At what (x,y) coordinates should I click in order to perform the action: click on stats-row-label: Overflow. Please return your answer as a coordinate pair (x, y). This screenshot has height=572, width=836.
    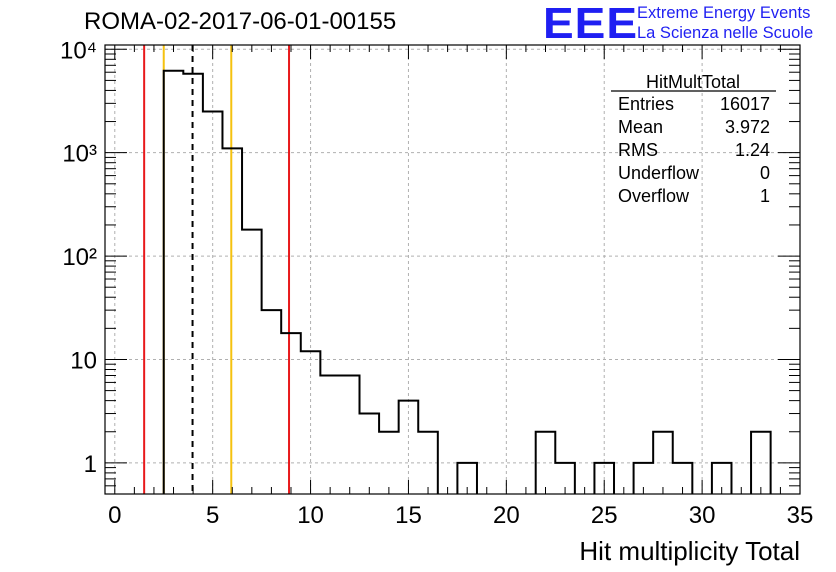
    Looking at the image, I should click on (654, 196).